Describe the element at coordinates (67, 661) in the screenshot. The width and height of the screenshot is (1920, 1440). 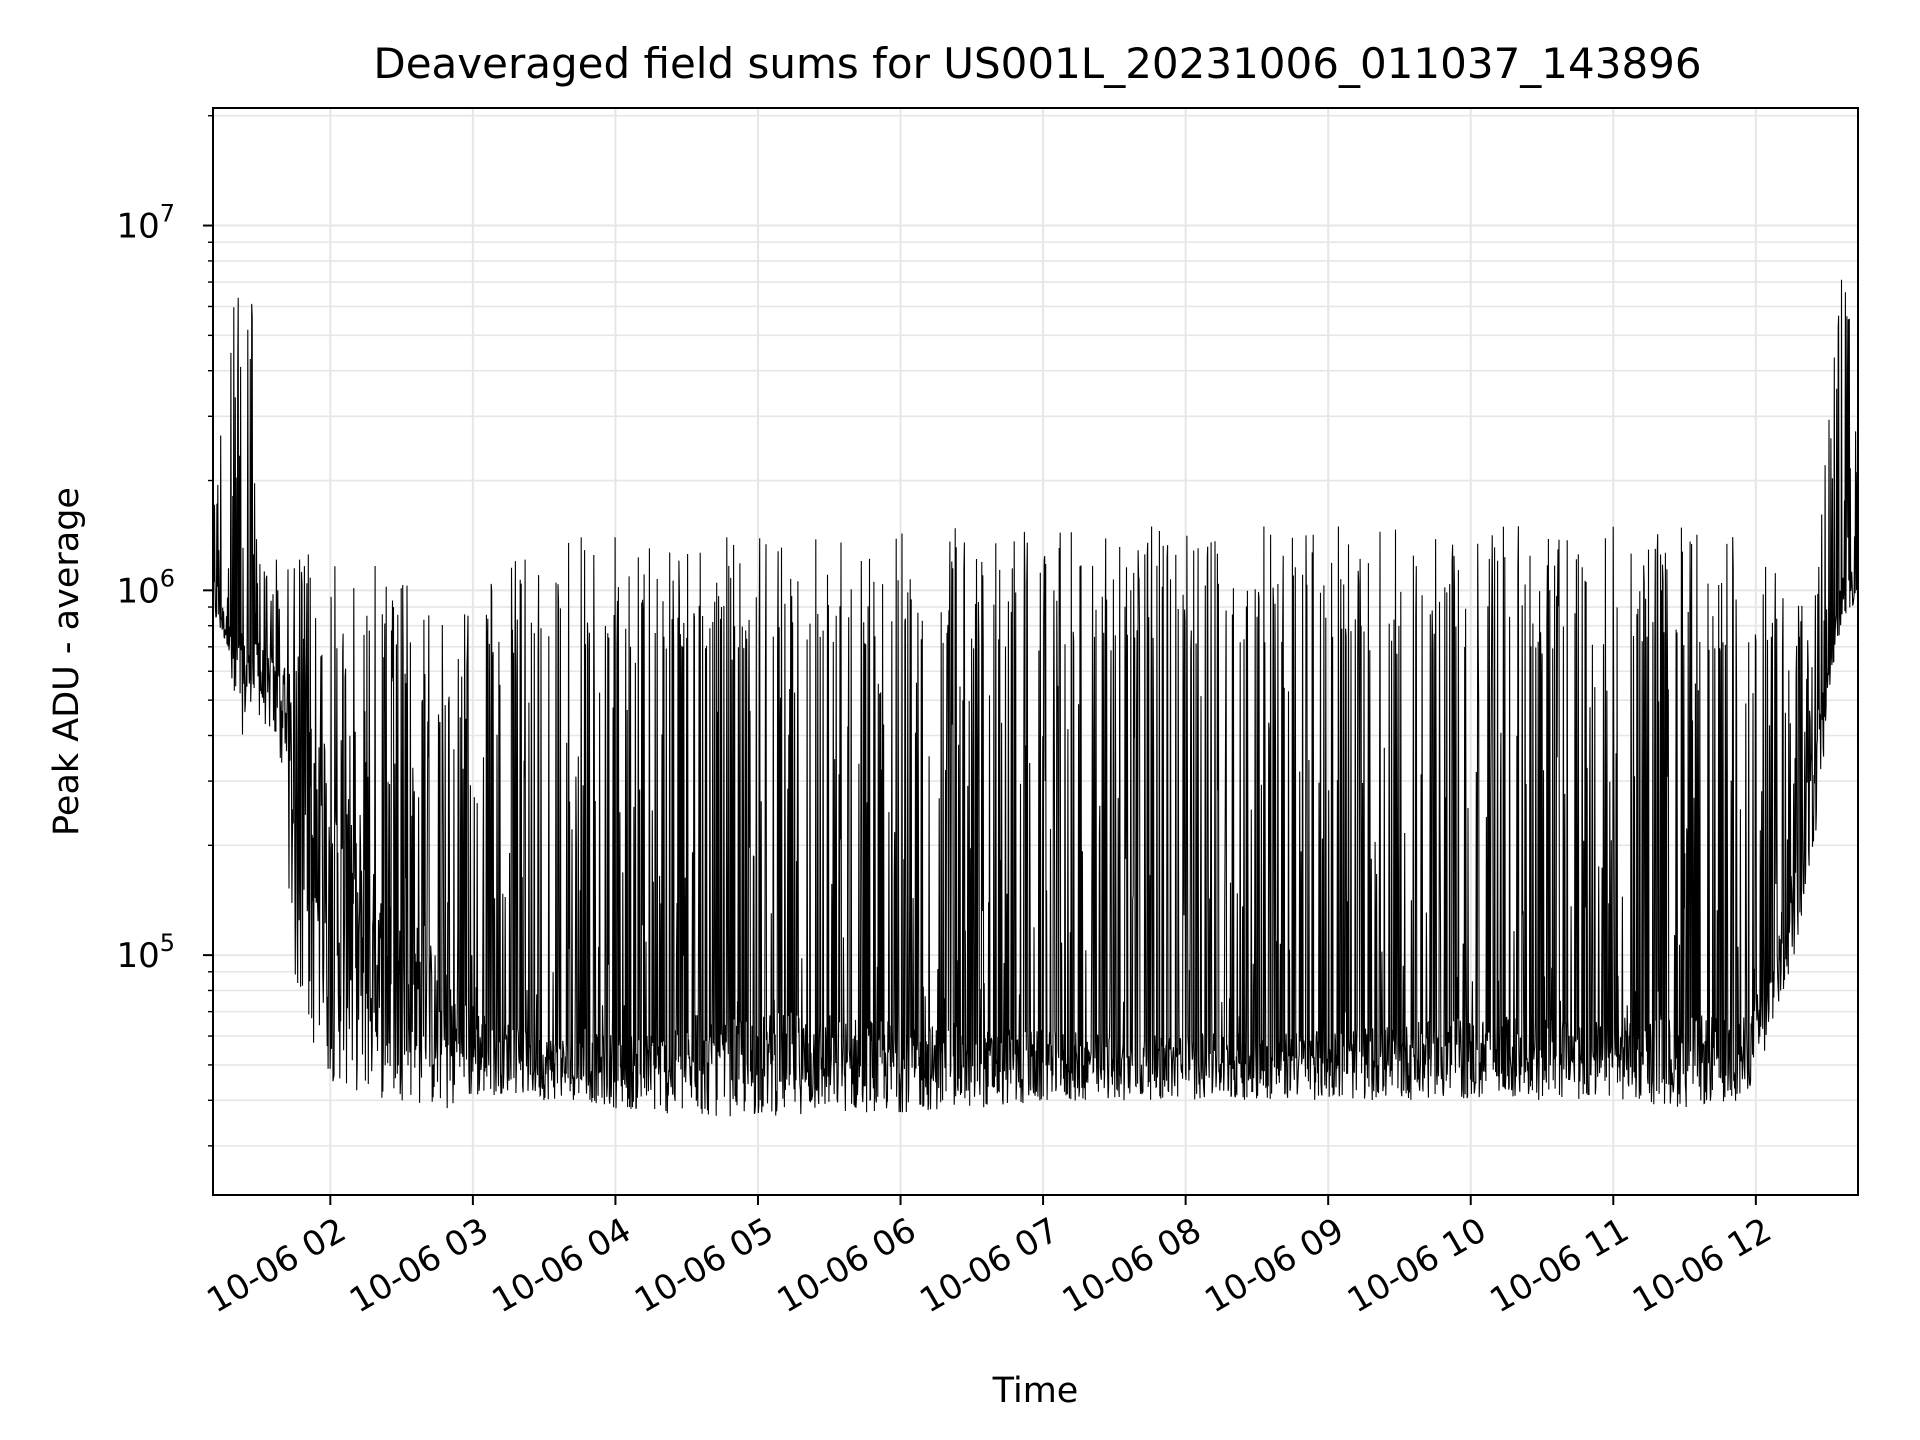
I see `y-axis-label: Peak ADU - average` at that location.